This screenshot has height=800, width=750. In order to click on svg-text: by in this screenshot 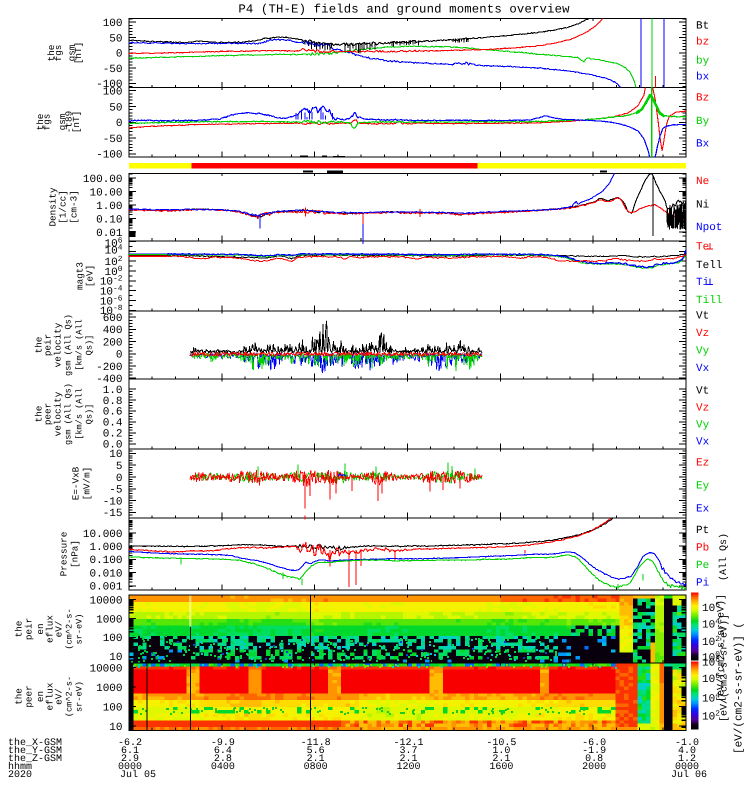, I will do `click(703, 62)`.